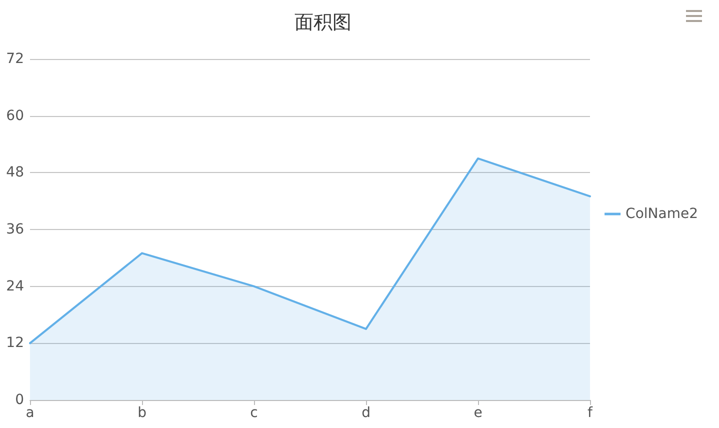  I want to click on x-tick-label: f, so click(591, 413).